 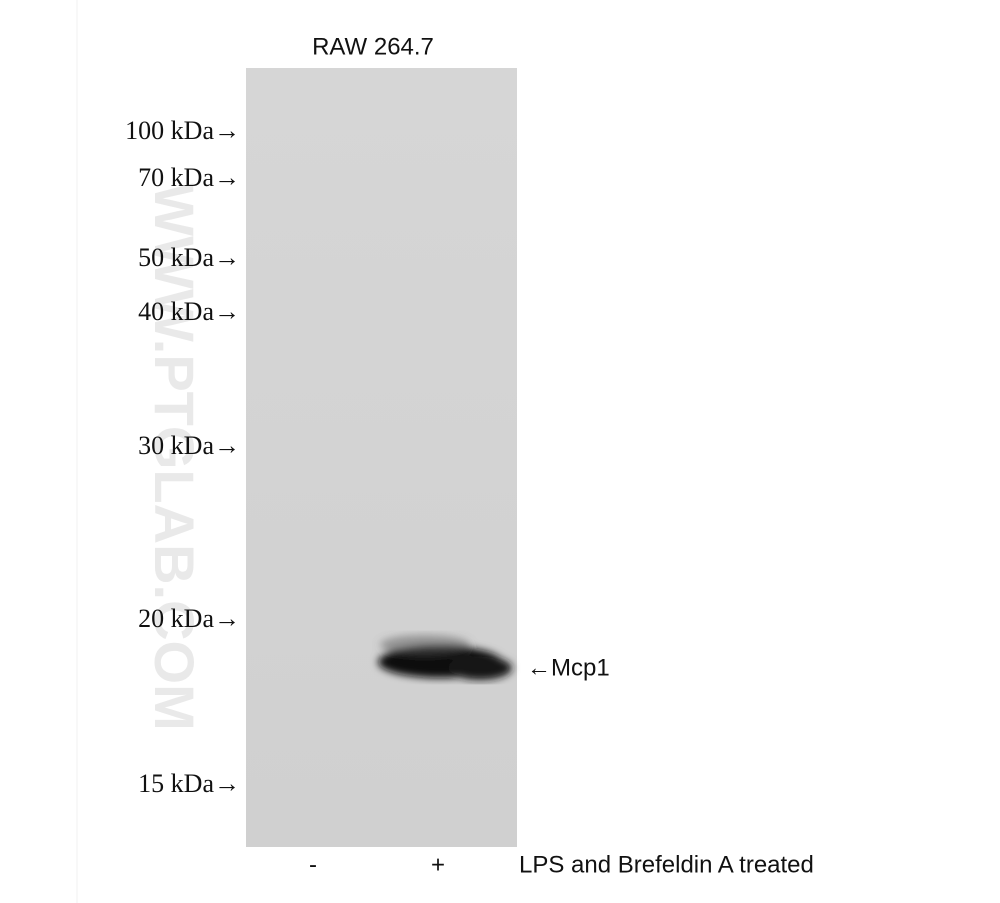 I want to click on watermark: WWW.PTGLAB.COM, so click(x=174, y=456).